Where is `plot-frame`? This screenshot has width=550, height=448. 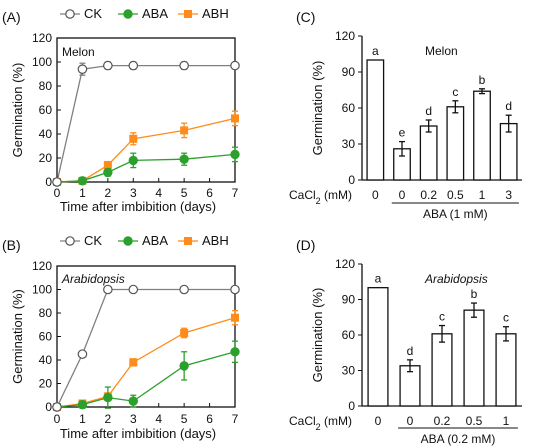
plot-frame is located at coordinates (146, 336).